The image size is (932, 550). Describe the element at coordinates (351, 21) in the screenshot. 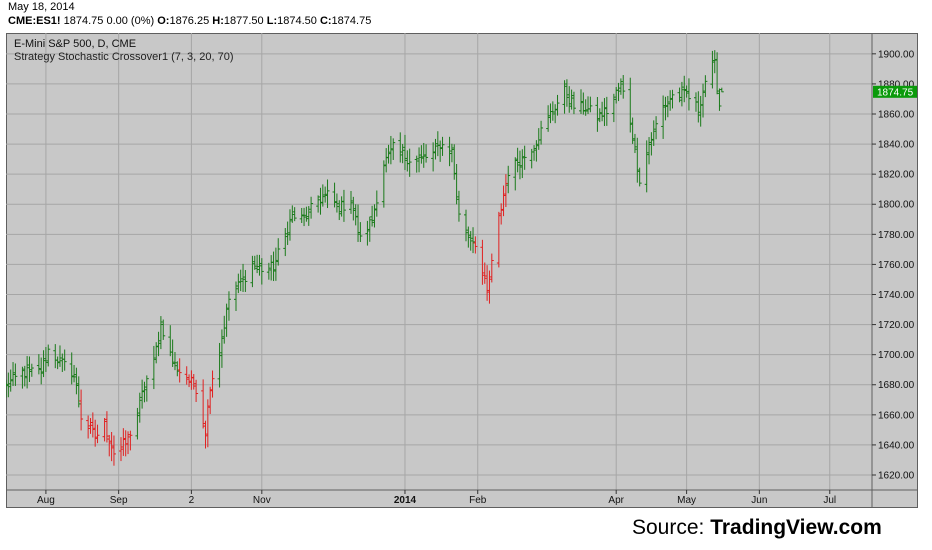

I see `close-value: 1874.75` at that location.